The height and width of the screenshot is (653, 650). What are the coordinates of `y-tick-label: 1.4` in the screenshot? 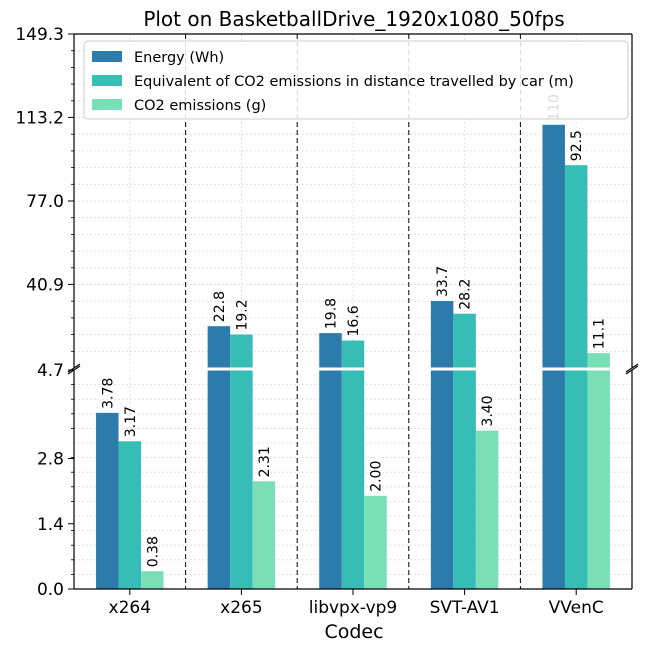 It's located at (50, 525).